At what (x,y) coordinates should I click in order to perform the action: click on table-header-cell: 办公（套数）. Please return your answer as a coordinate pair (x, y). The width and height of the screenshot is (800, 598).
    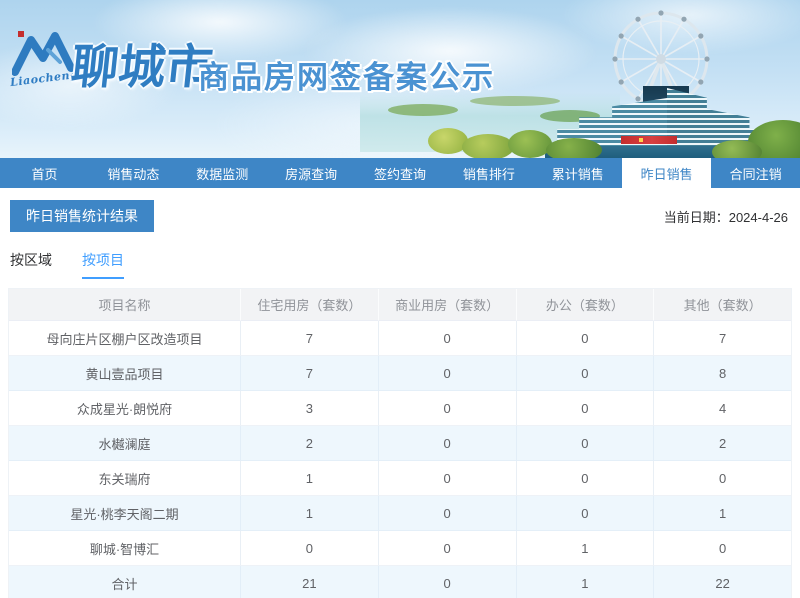
    Looking at the image, I should click on (585, 305).